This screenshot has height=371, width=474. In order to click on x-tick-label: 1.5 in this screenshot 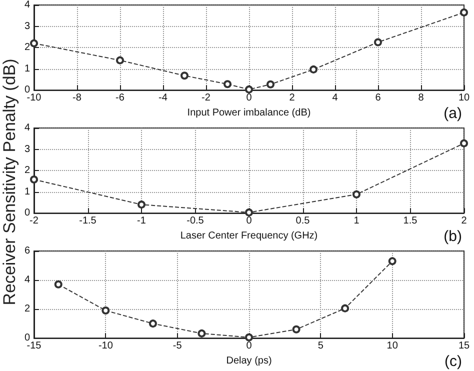, I will do `click(410, 221)`.